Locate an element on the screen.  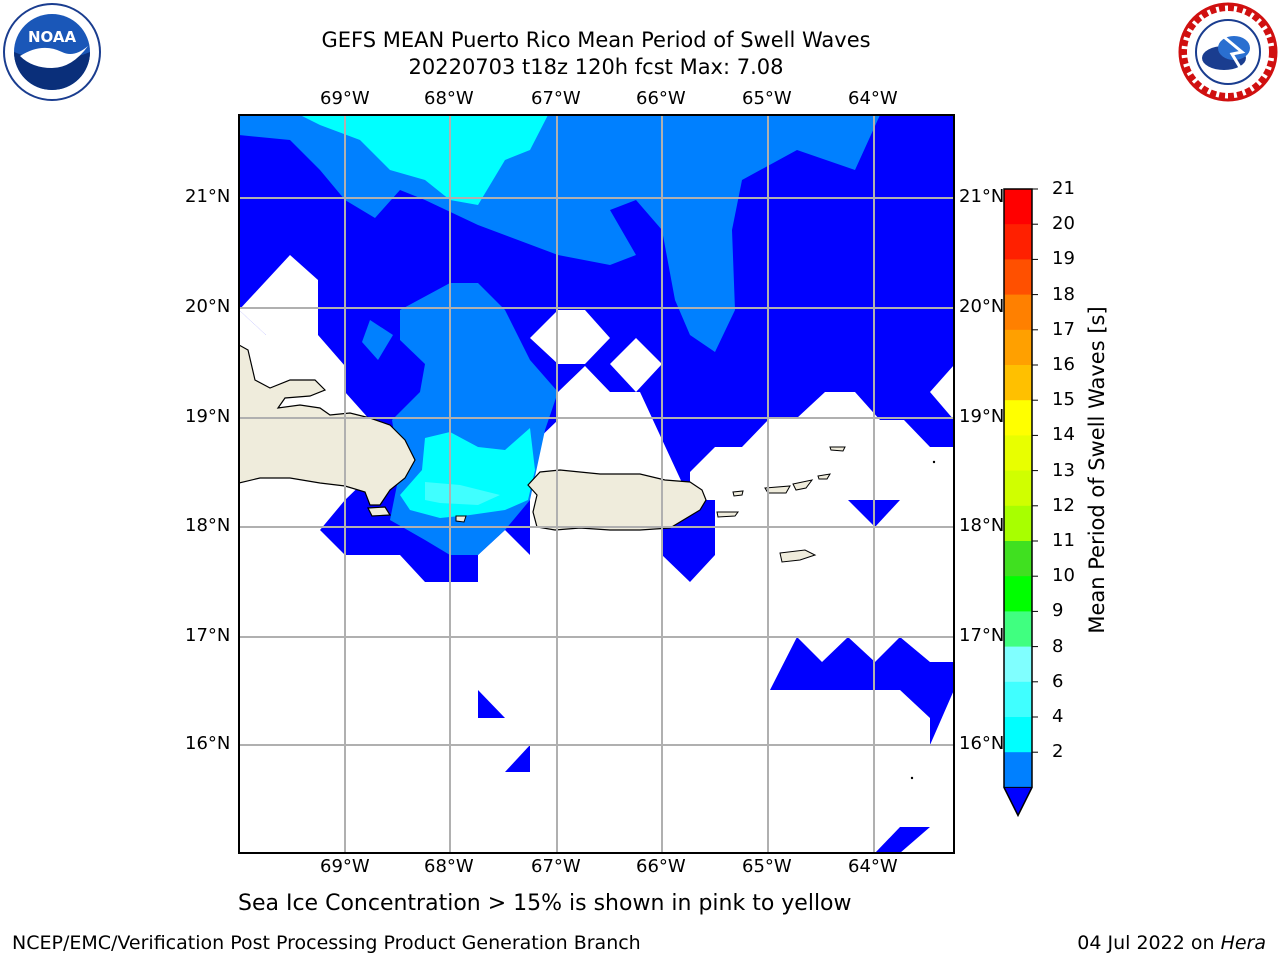
colorbar-tick-label: 10 is located at coordinates (1063, 576).